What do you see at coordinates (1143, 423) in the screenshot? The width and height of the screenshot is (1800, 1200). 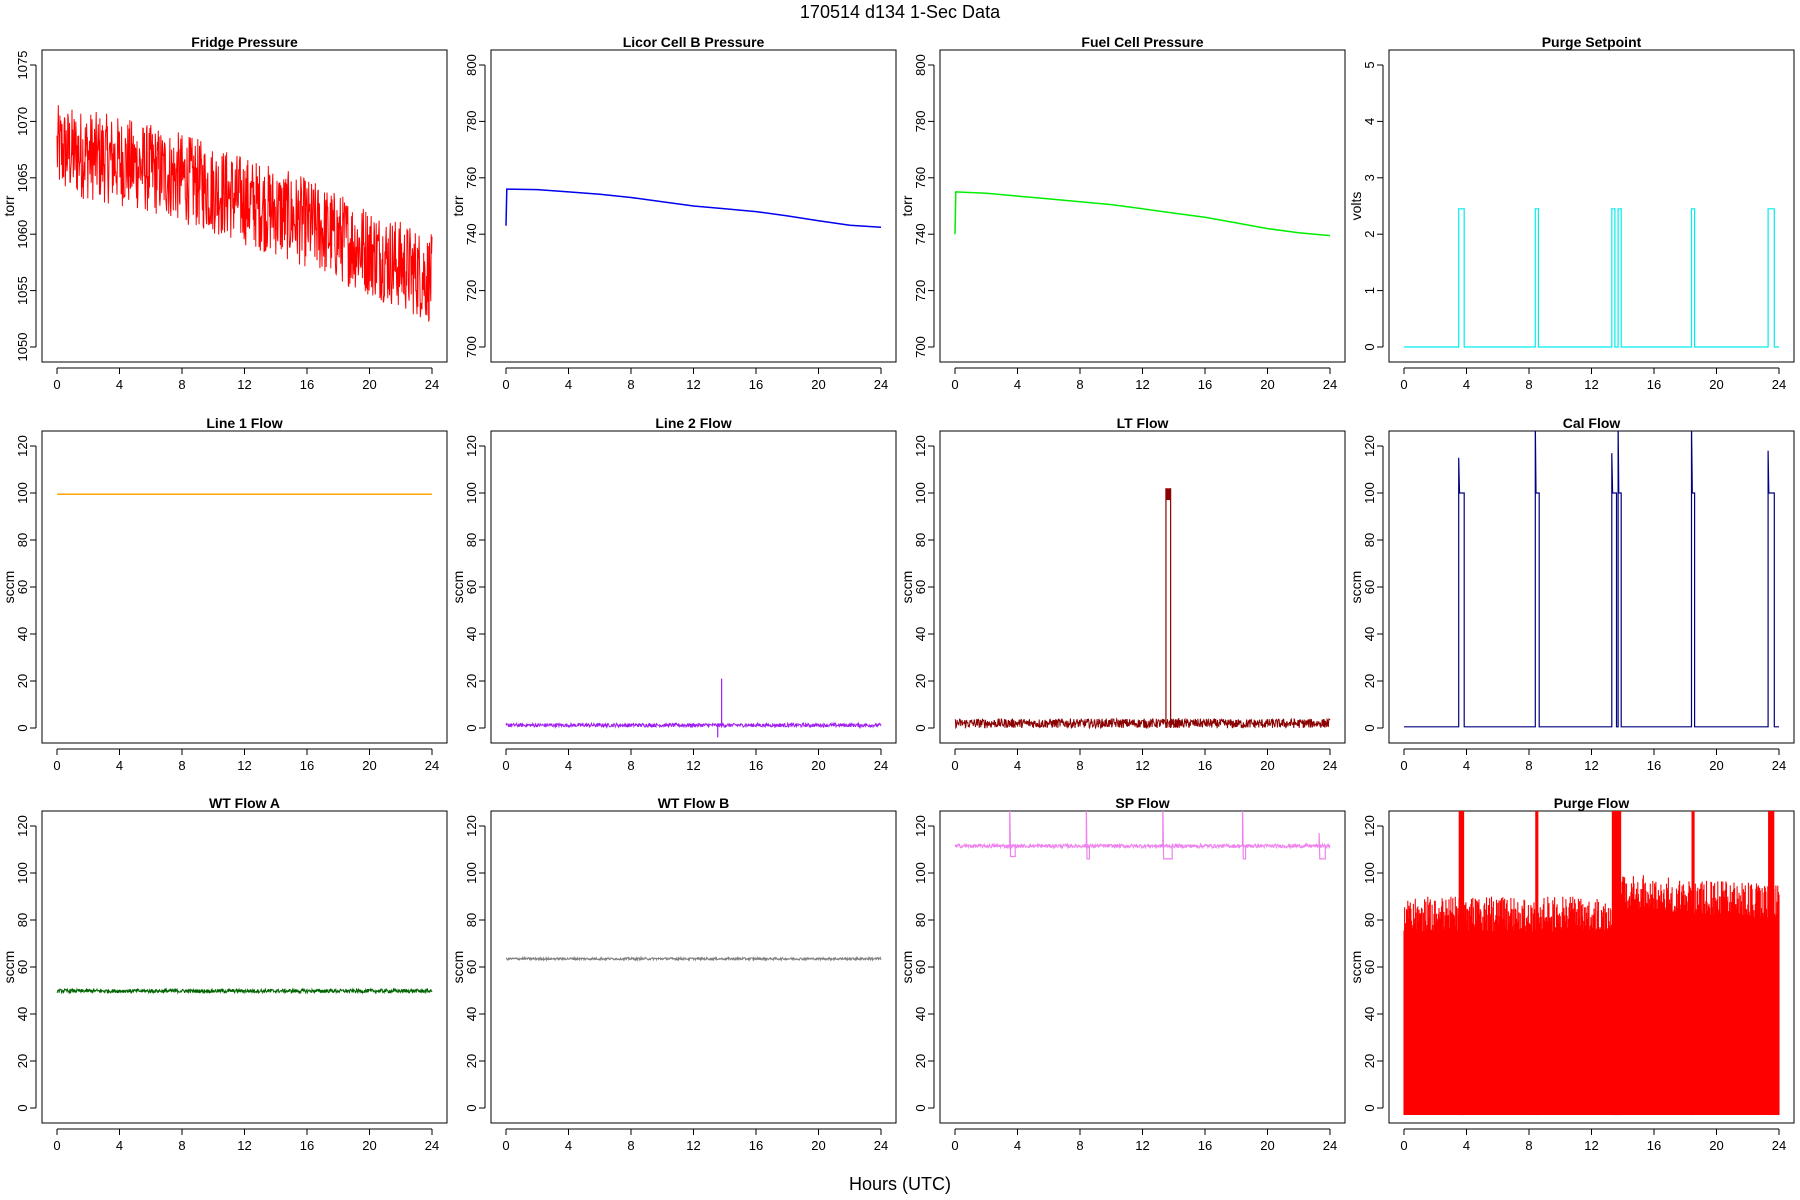 I see `panel-title: LT Flow` at bounding box center [1143, 423].